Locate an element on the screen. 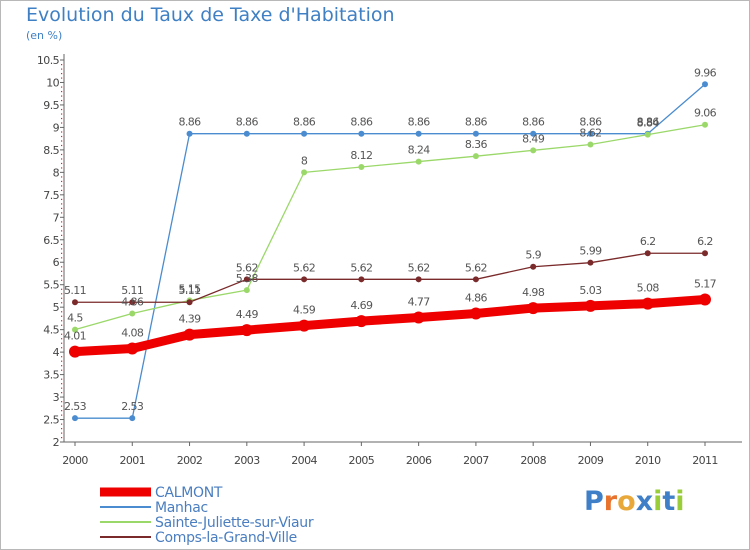 This screenshot has width=750, height=550. data-label-calmont: 4.98 is located at coordinates (533, 292).